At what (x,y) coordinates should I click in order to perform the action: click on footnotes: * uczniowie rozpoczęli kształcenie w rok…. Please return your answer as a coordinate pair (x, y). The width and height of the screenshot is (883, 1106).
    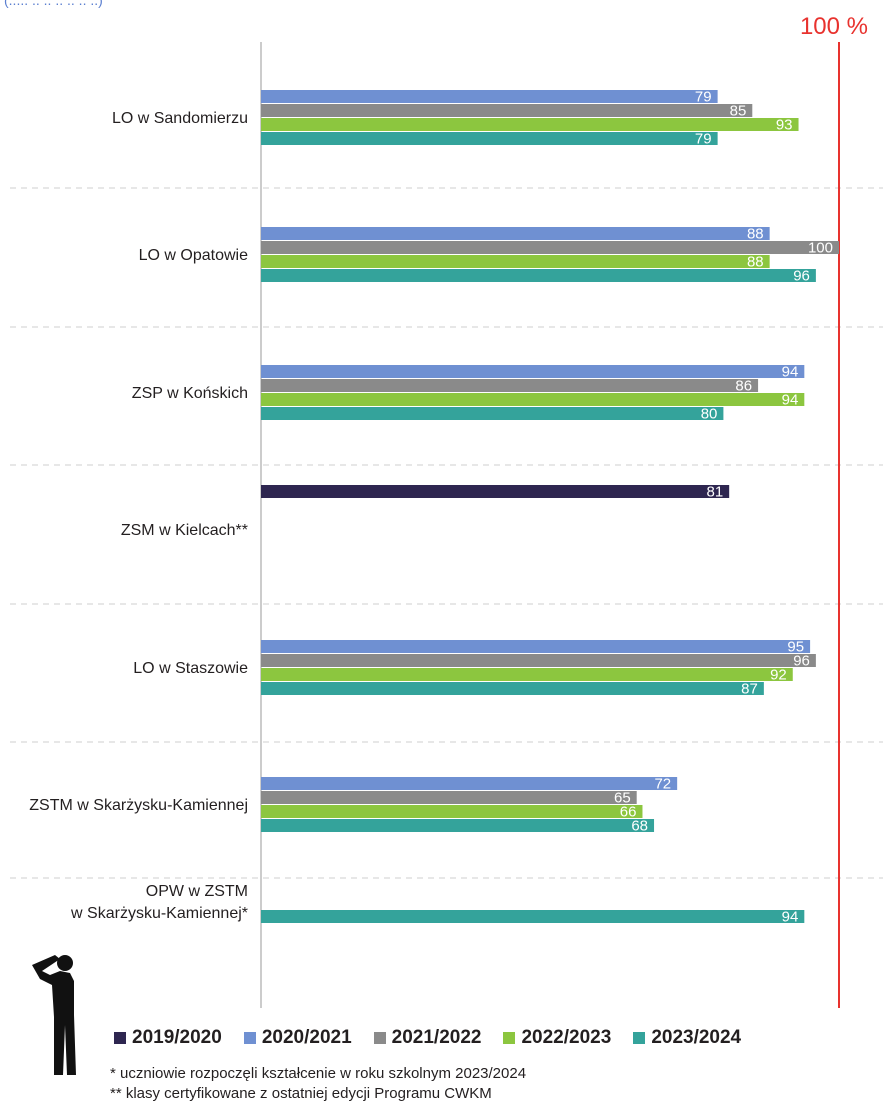
    Looking at the image, I should click on (318, 1084).